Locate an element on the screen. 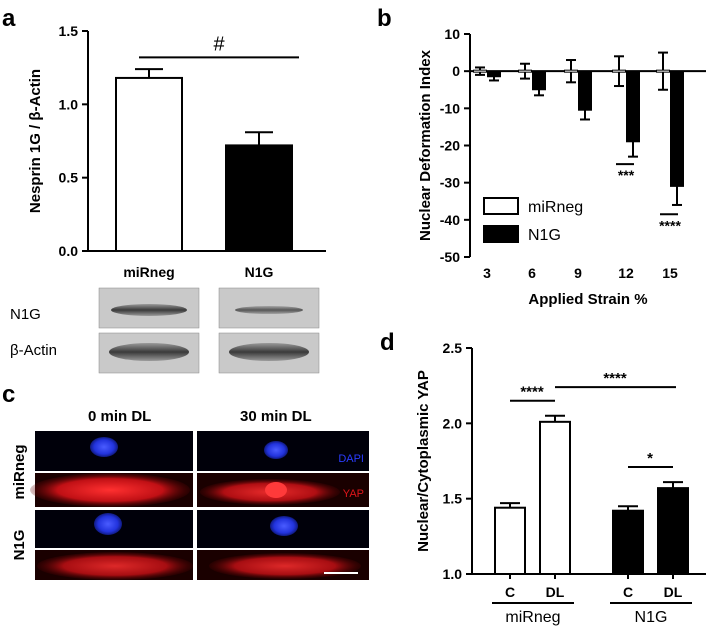  panel-d-letter: d is located at coordinates (387, 342).